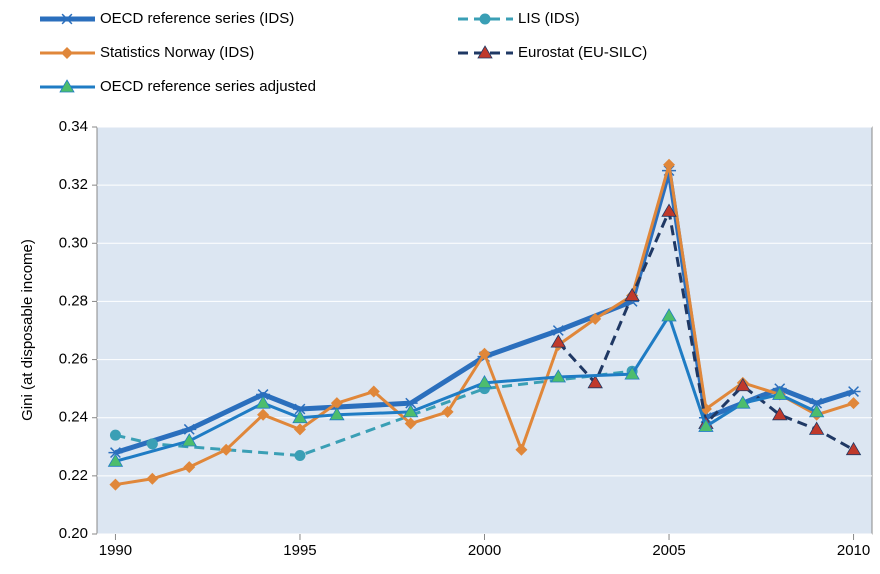 Image resolution: width=880 pixels, height=574 pixels. Describe the element at coordinates (484, 550) in the screenshot. I see `x-tick-label: 2000` at that location.